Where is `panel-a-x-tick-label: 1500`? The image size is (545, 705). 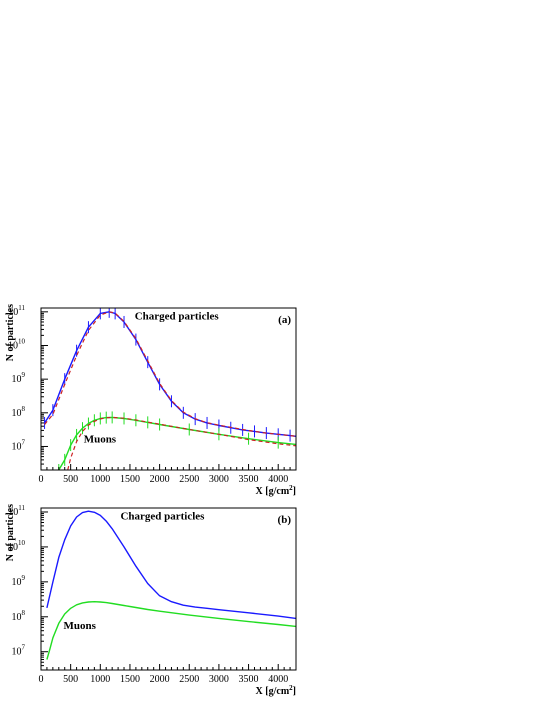
panel-a-x-tick-label: 1500 is located at coordinates (130, 479).